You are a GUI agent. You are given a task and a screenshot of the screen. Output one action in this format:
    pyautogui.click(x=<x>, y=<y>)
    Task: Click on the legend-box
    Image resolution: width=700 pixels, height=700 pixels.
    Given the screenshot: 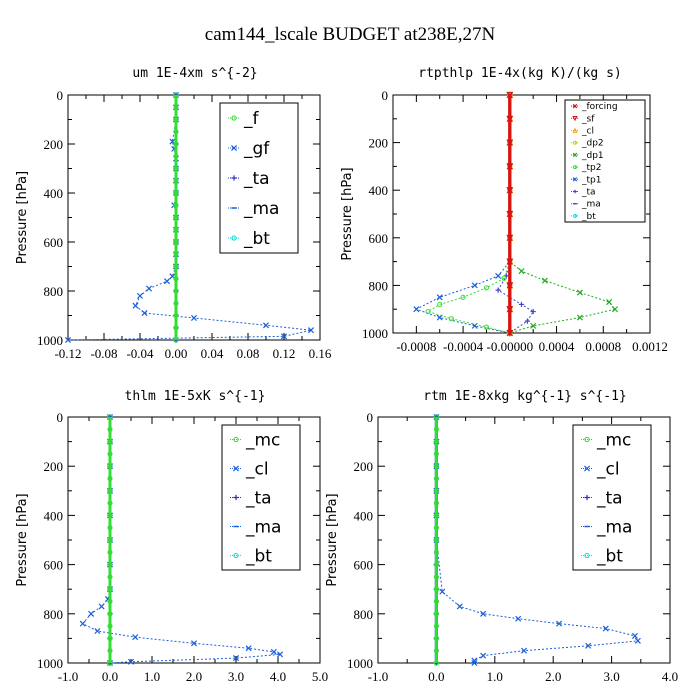 What is the action you would take?
    pyautogui.click(x=605, y=161)
    